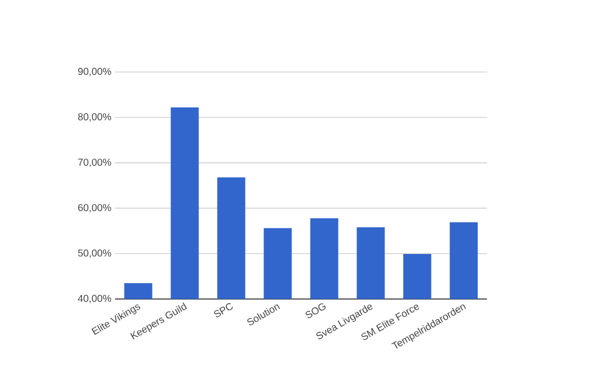  What do you see at coordinates (316, 310) in the screenshot?
I see `x-tick-label: SOG` at bounding box center [316, 310].